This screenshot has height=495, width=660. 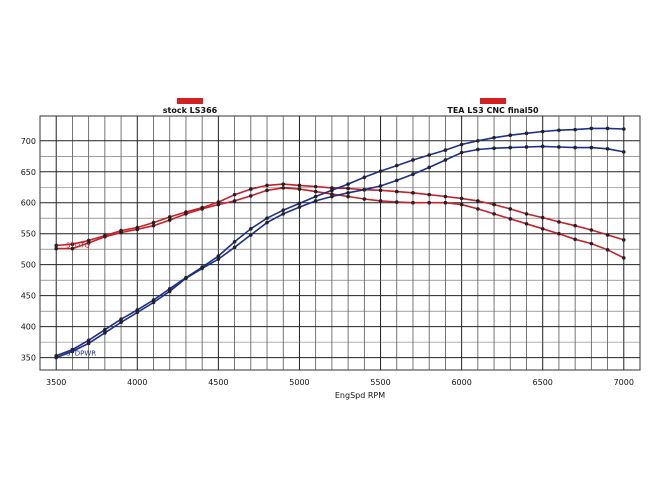 I want to click on y-tick-label: 700, so click(x=28, y=141).